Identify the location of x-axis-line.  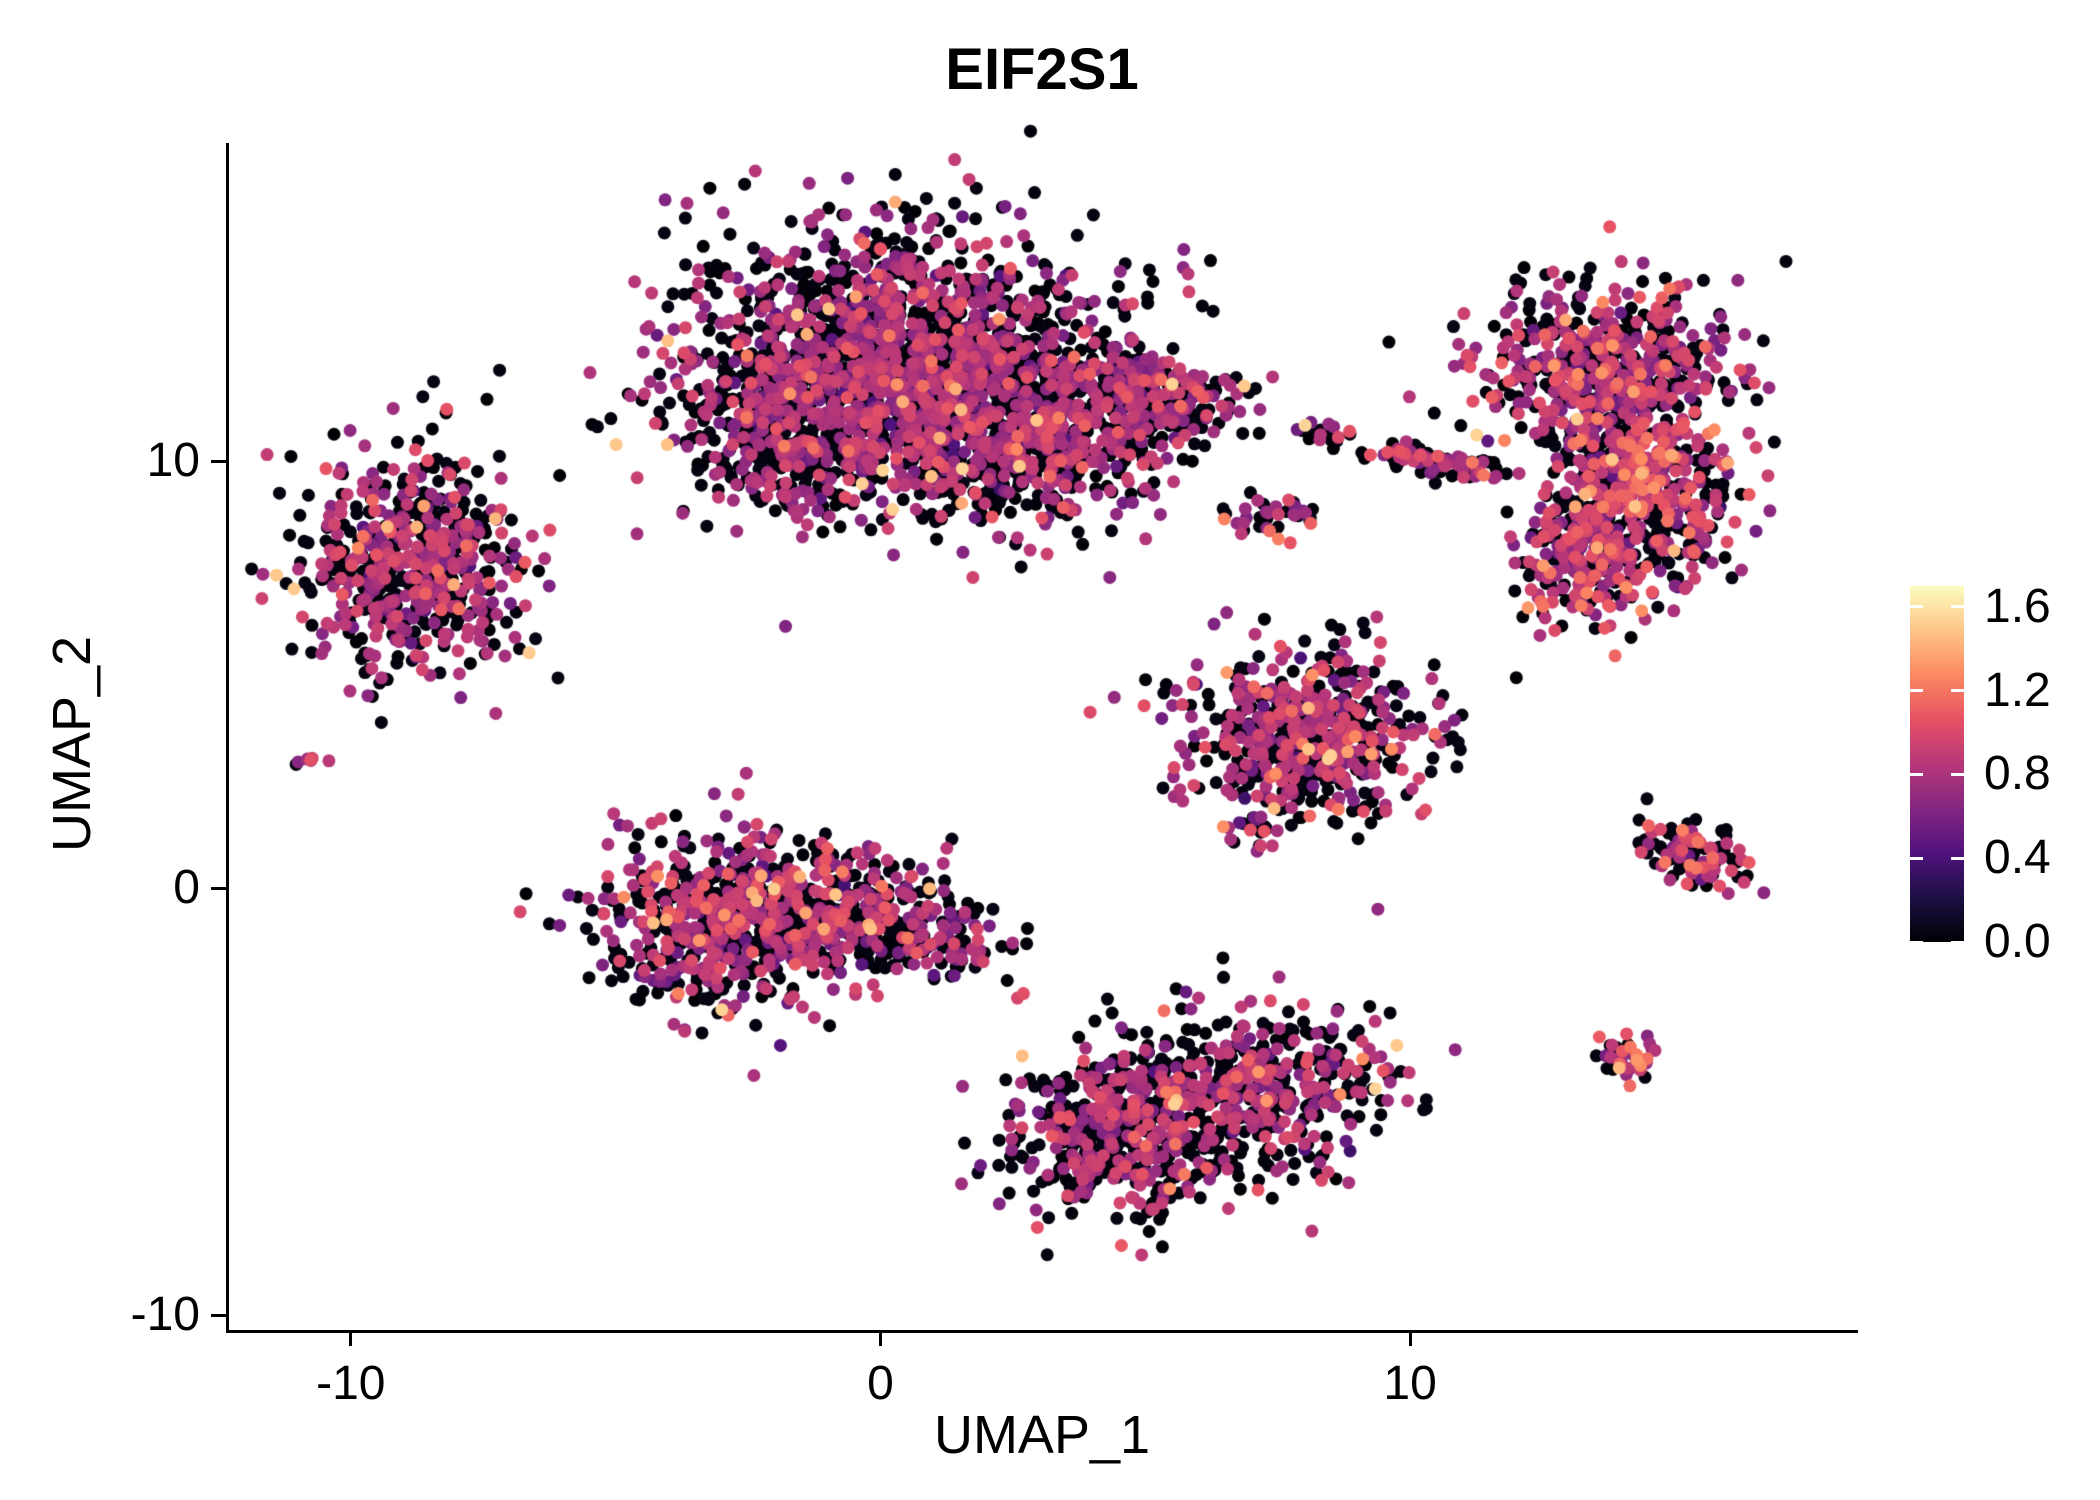
(1042, 1331).